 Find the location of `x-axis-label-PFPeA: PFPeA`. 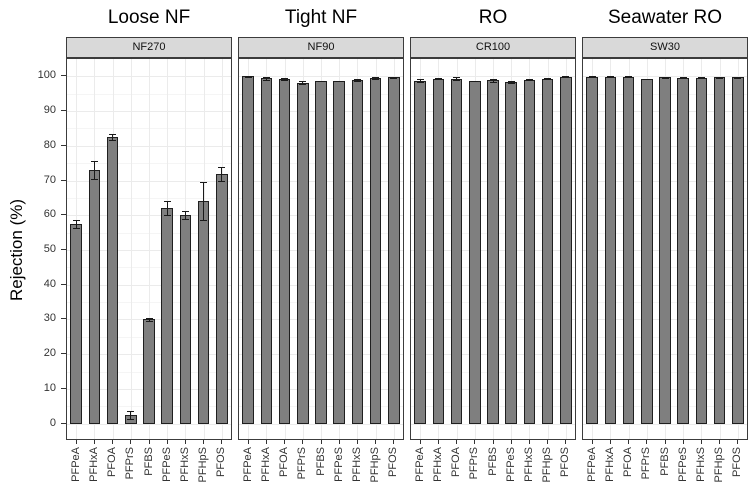

x-axis-label-PFPeA: PFPeA is located at coordinates (75, 464).